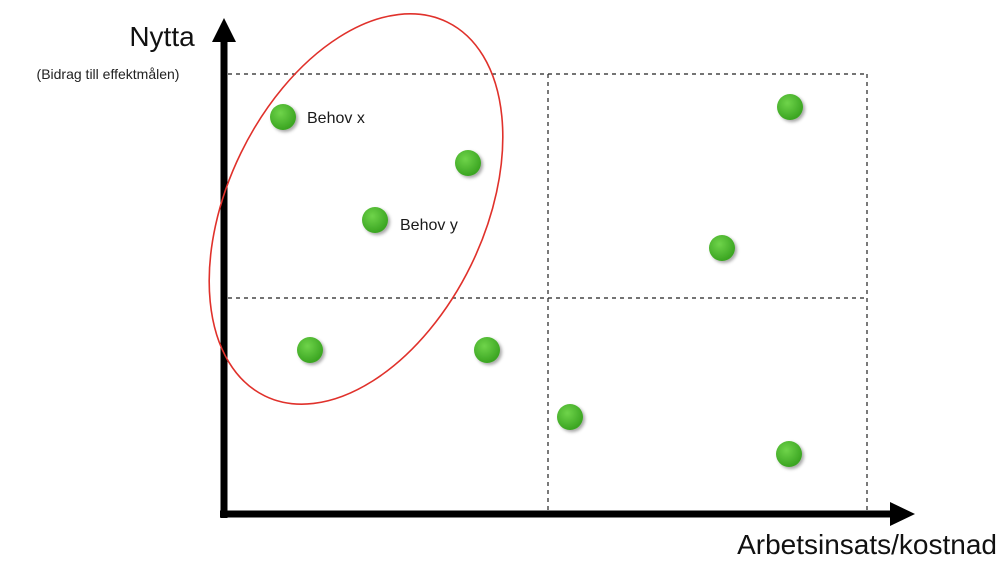 The height and width of the screenshot is (563, 1005). Describe the element at coordinates (108, 74) in the screenshot. I see `y-axis-subtitle: (Bidrag till effektmålen)` at that location.